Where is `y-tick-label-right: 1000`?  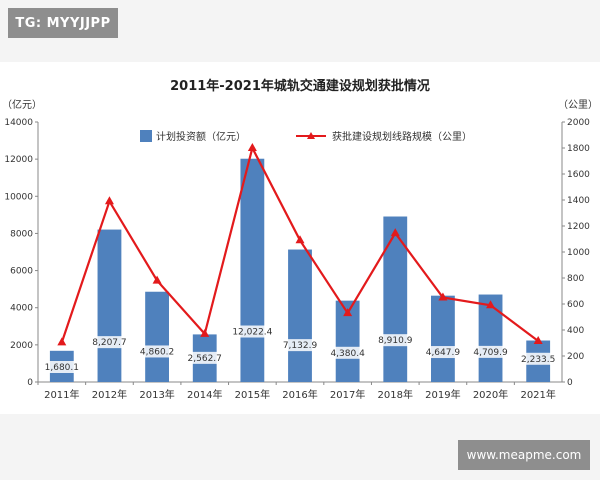 y-tick-label-right: 1000 is located at coordinates (578, 253).